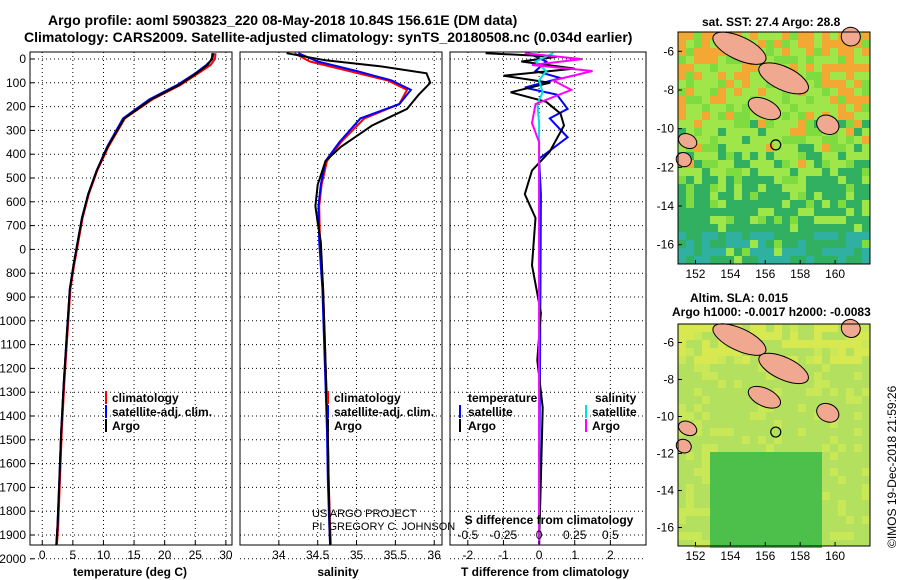 The image size is (900, 580). I want to click on map-ytick-label: -16, so click(666, 528).